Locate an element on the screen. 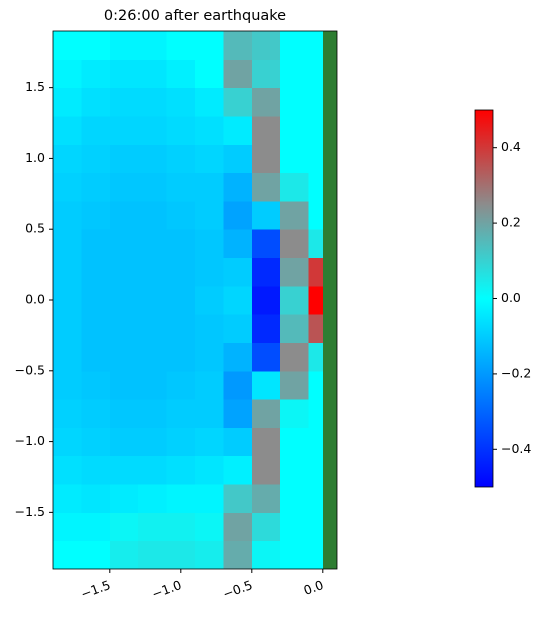 The width and height of the screenshot is (546, 617). colorbar-tick-label: 0.4 is located at coordinates (511, 146).